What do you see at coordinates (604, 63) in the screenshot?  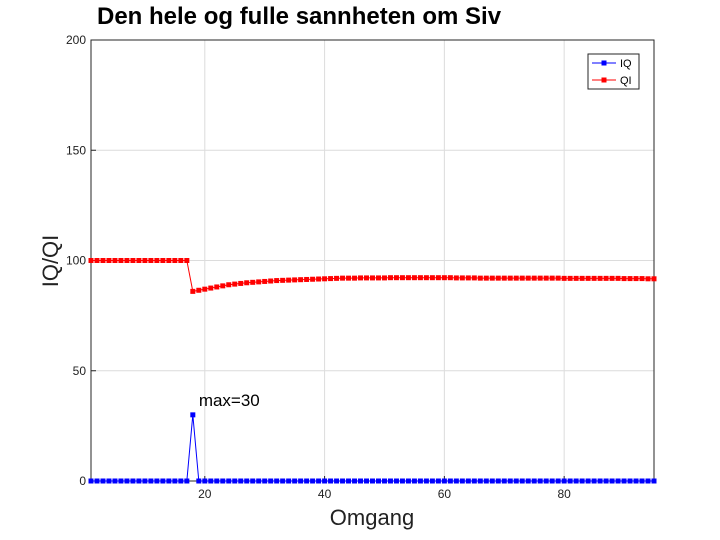 I see `legend-marker` at bounding box center [604, 63].